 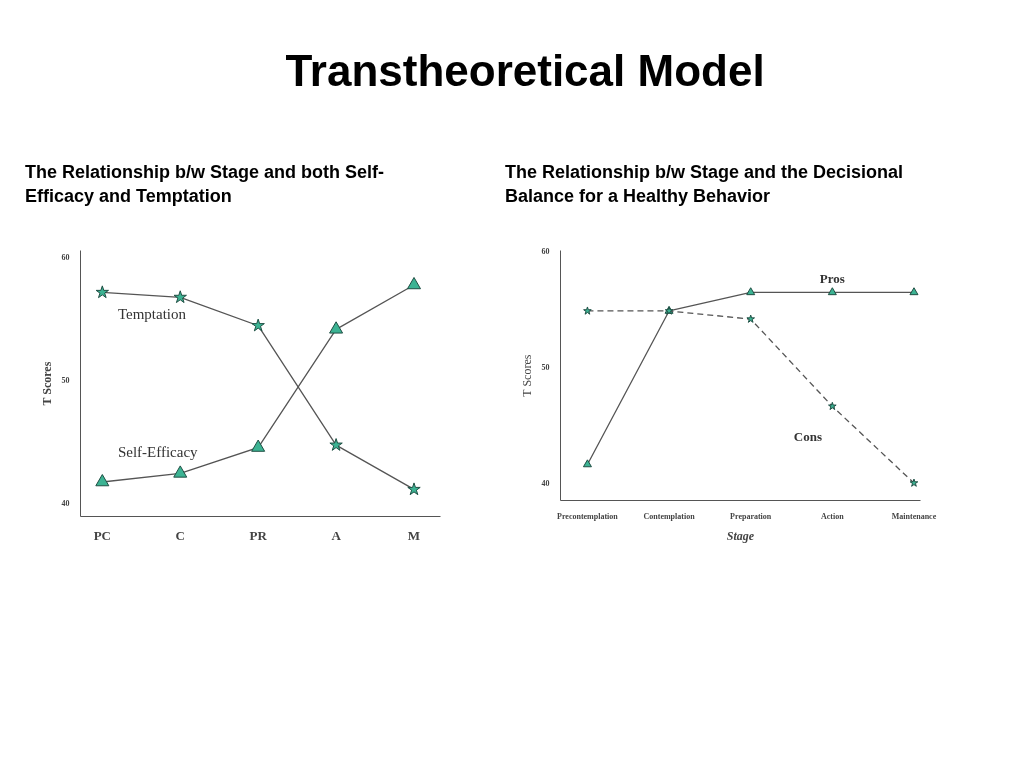 I want to click on series-label: Cons, so click(x=807, y=436).